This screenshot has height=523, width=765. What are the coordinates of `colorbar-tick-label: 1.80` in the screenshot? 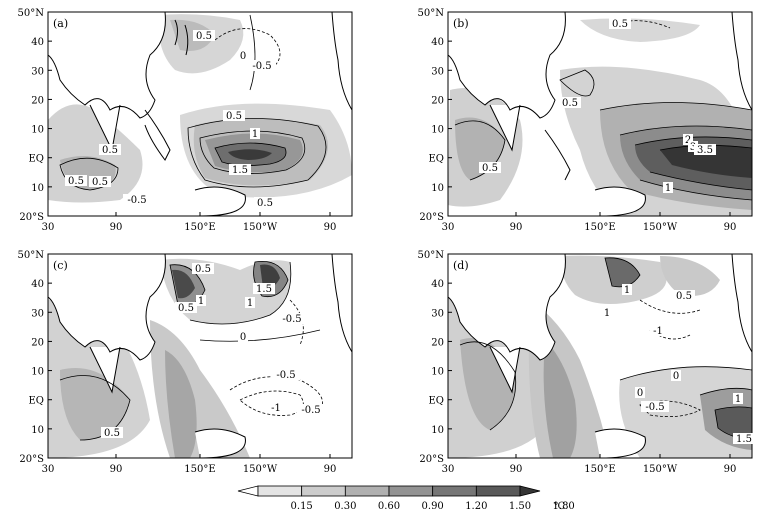 It's located at (564, 506).